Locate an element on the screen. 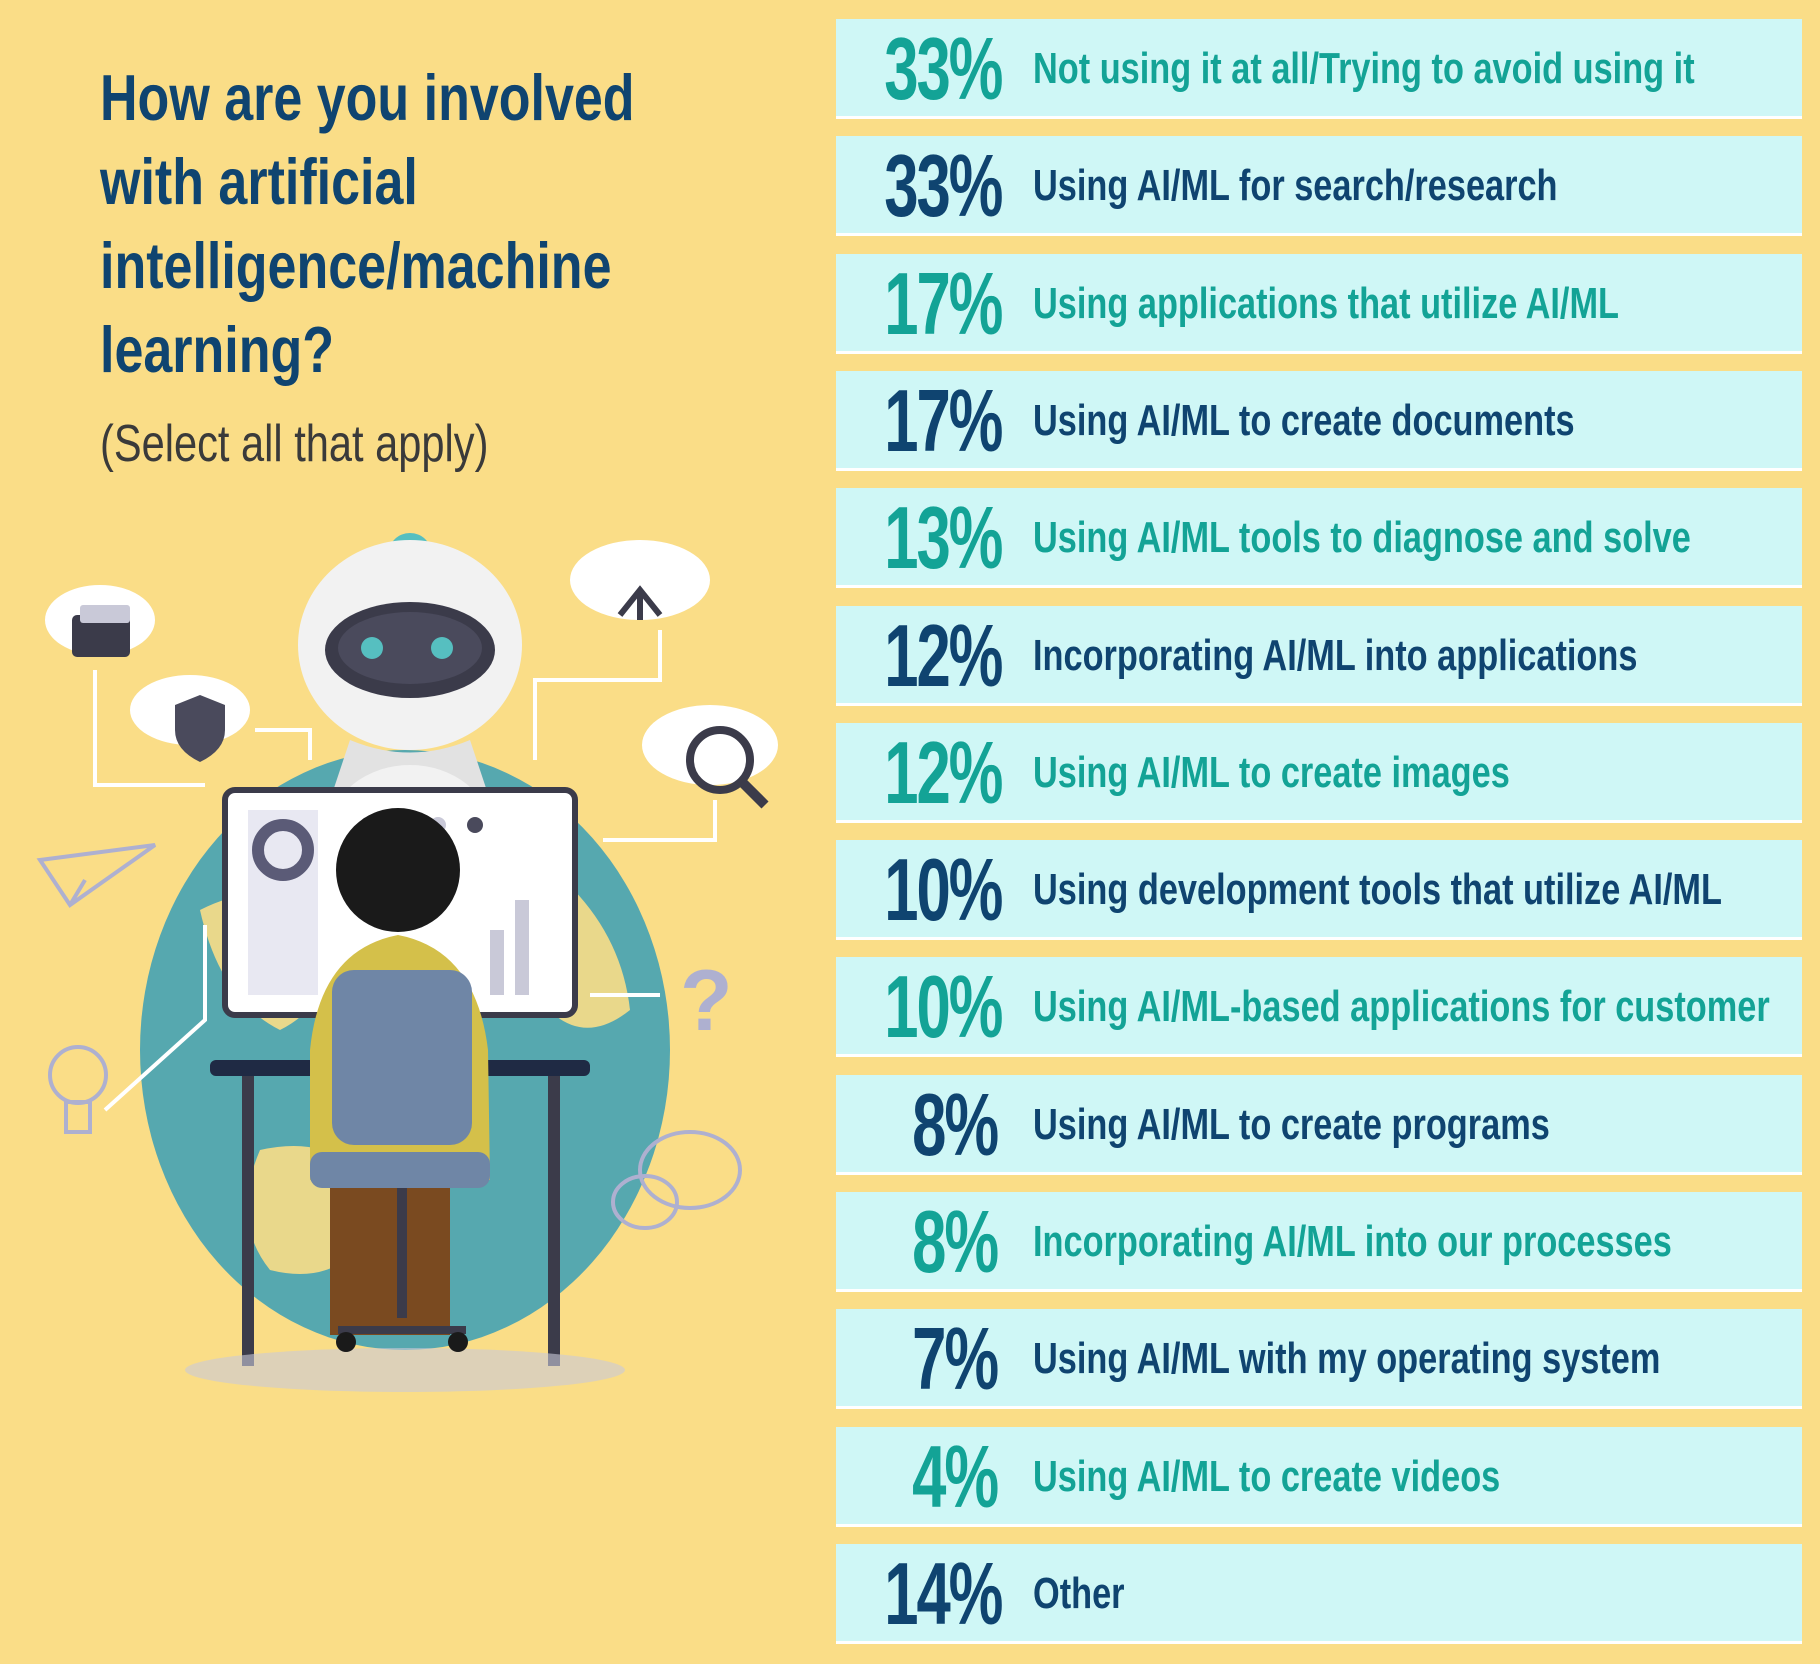 Image resolution: width=1820 pixels, height=1664 pixels. chair-icon is located at coordinates (400, 1161).